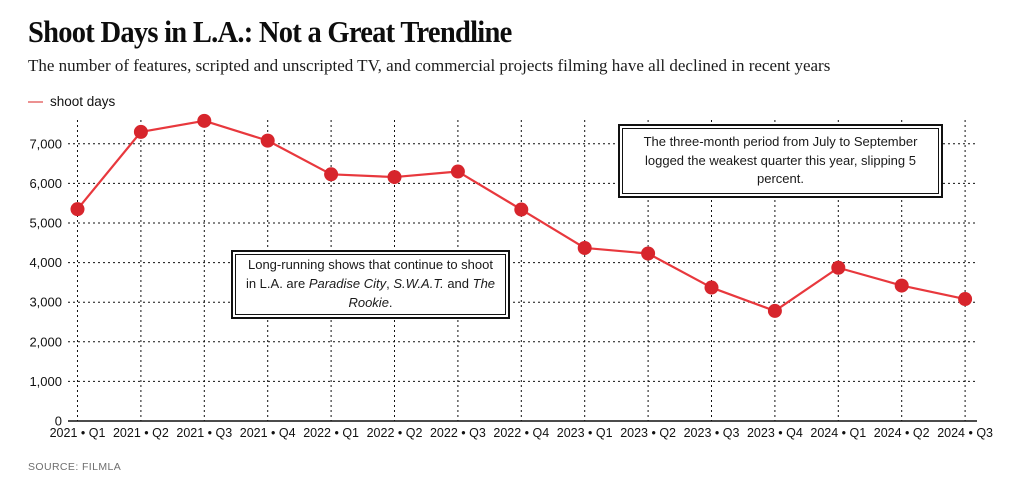 Image resolution: width=1022 pixels, height=490 pixels. Describe the element at coordinates (45, 143) in the screenshot. I see `y-tick-label: 7,000` at that location.